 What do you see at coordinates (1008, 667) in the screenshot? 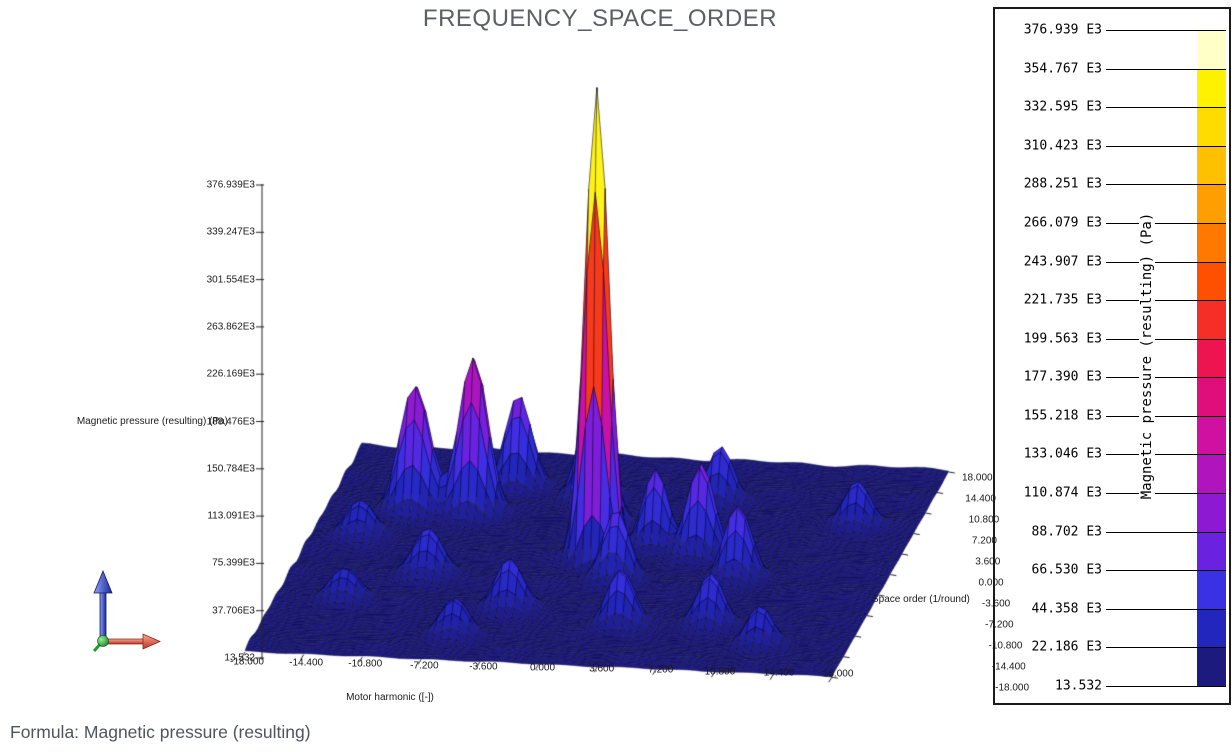
I see `space-axis-tick-label: -14.400` at bounding box center [1008, 667].